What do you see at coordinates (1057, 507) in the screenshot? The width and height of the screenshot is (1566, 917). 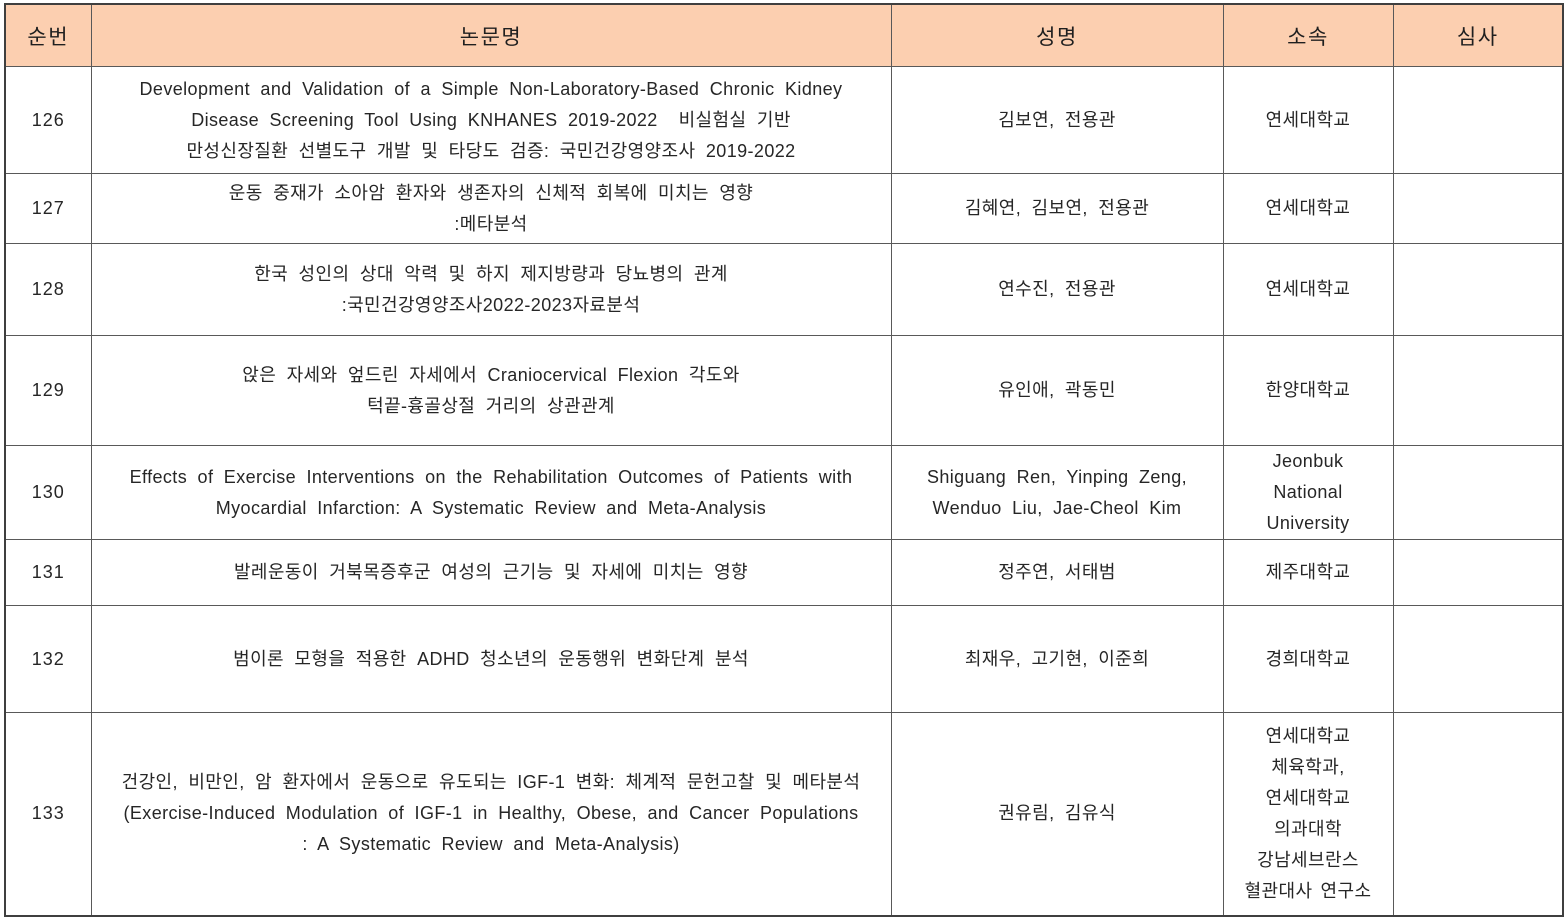 I see `names-line: Wenduo Liu, Jae-Cheol Kim` at bounding box center [1057, 507].